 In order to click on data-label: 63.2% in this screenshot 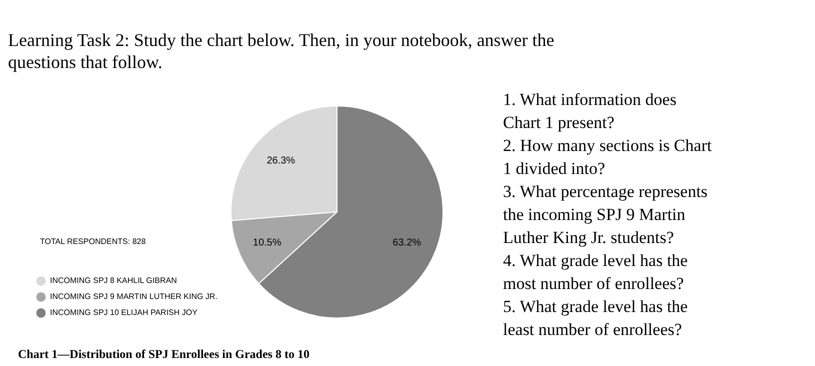, I will do `click(407, 243)`.